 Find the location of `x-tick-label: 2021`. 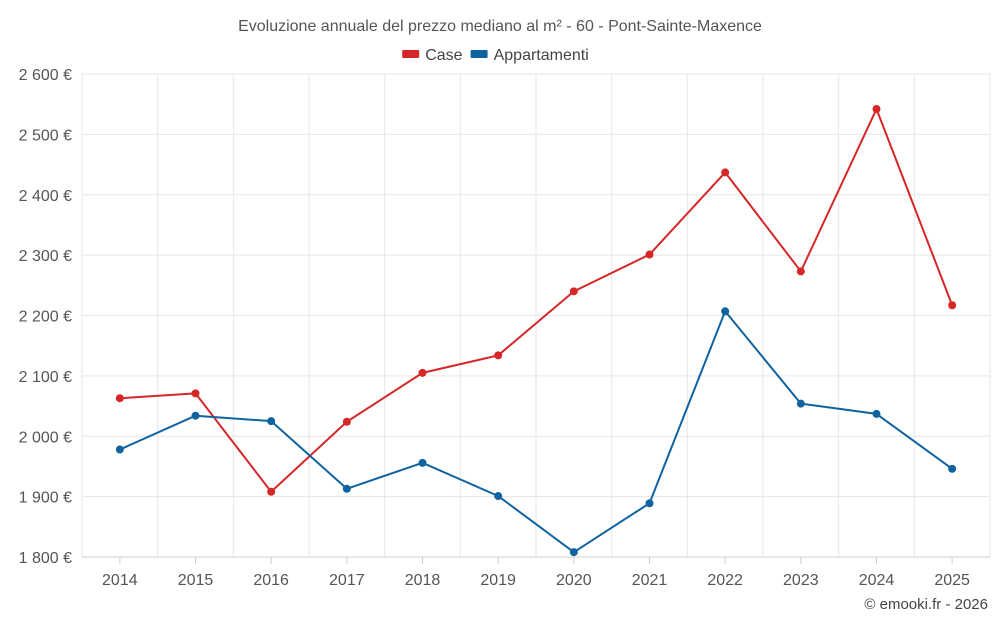

x-tick-label: 2021 is located at coordinates (650, 580).